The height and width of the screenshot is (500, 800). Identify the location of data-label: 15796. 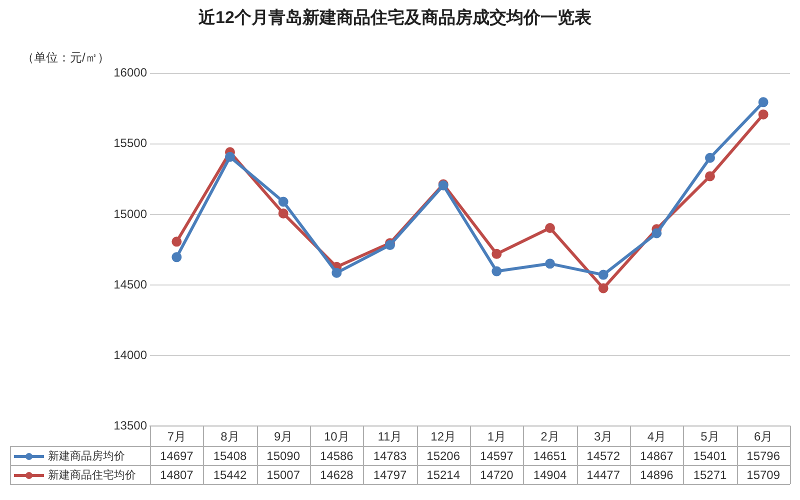
(763, 455).